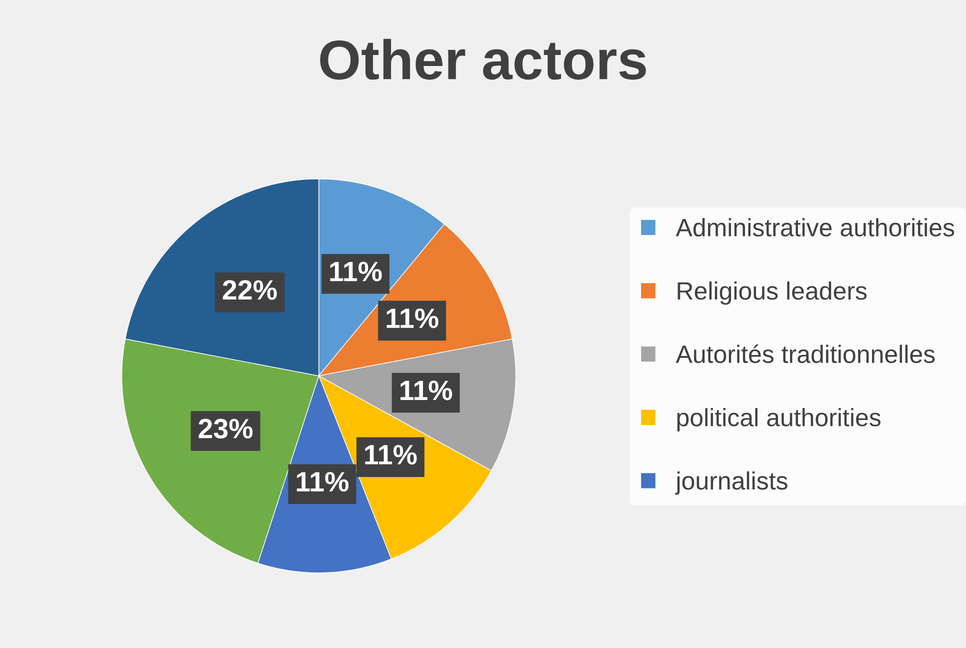 This screenshot has height=648, width=966. What do you see at coordinates (815, 227) in the screenshot?
I see `legend-label: Administrative authorities` at bounding box center [815, 227].